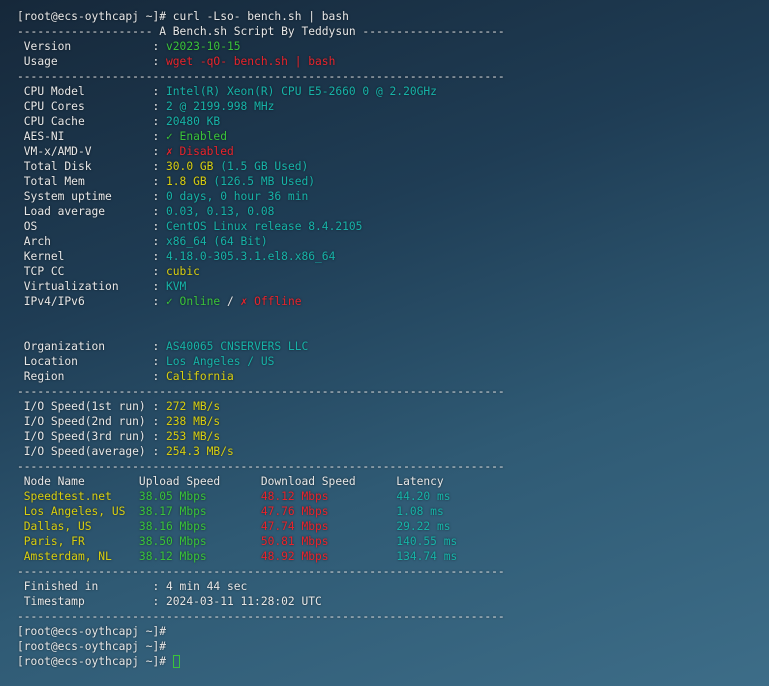  What do you see at coordinates (92, 421) in the screenshot?
I see `terminal-text: I/O Speed(2nd run) :` at bounding box center [92, 421].